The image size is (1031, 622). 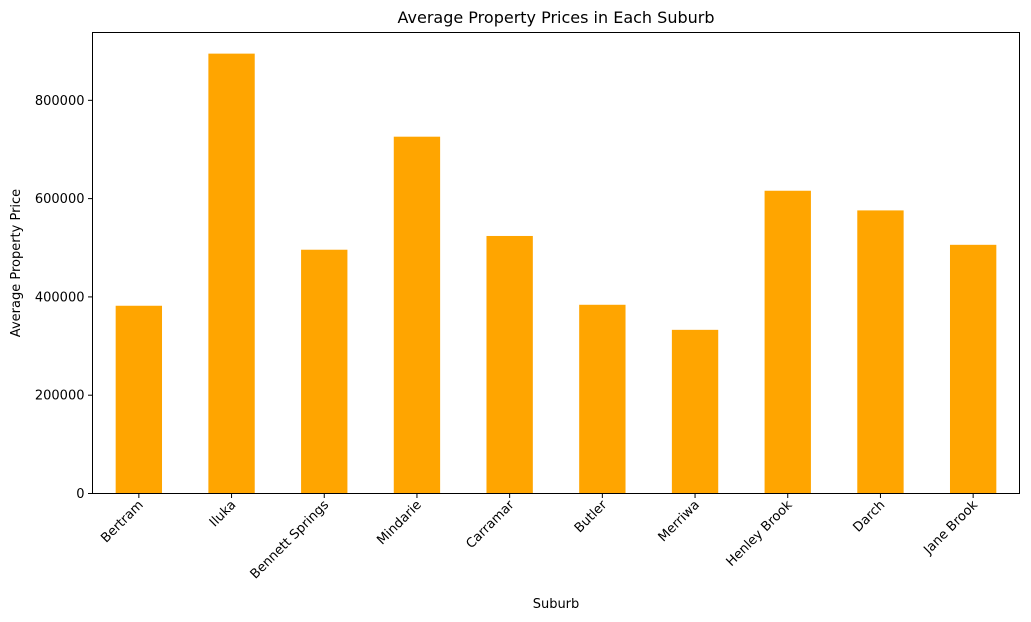 I want to click on y-tick-label: 200000, so click(x=60, y=396).